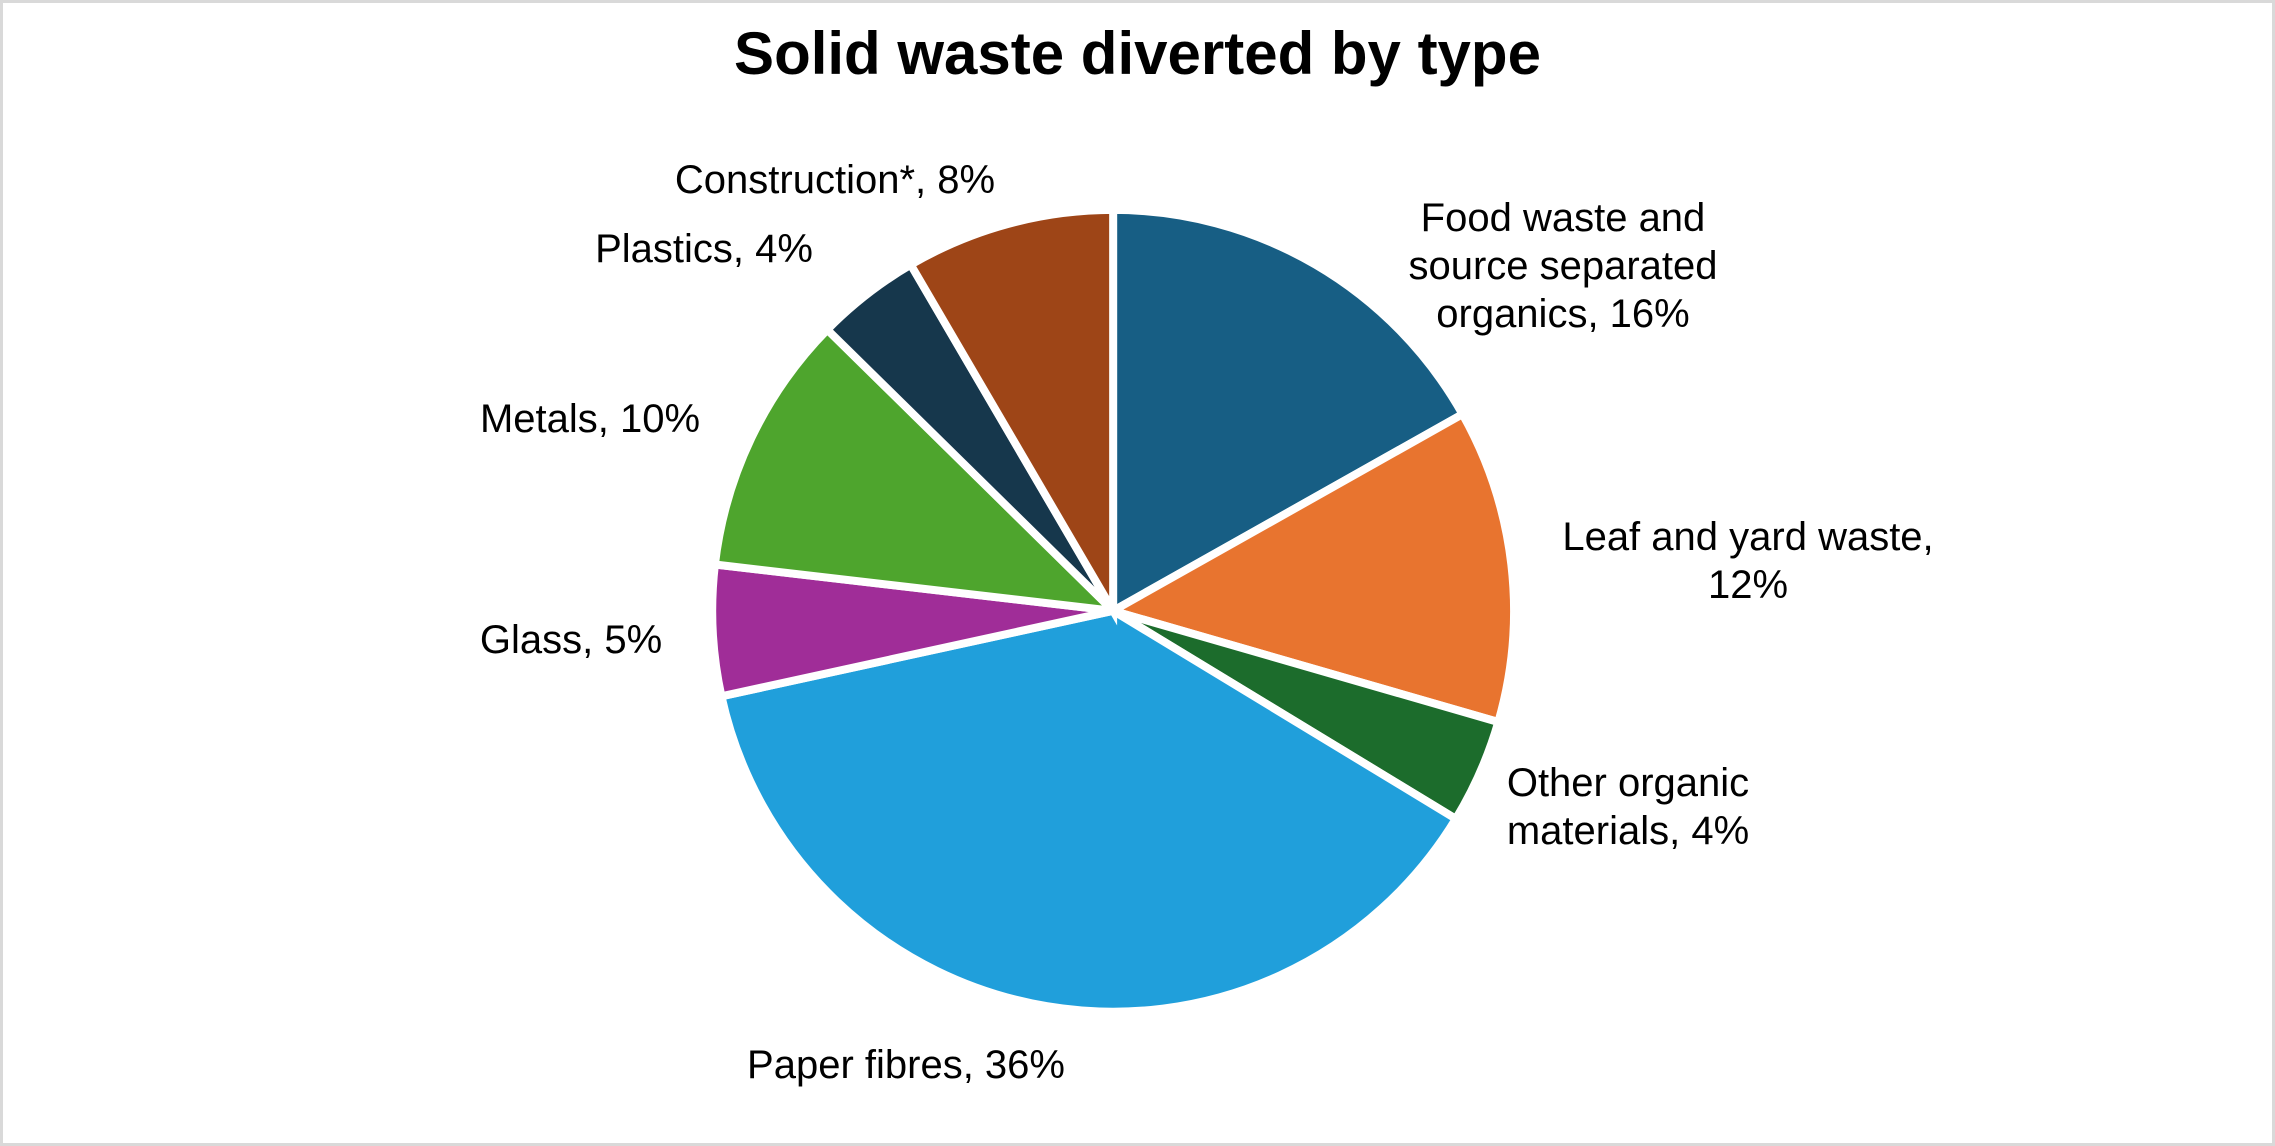  What do you see at coordinates (1089, 811) in the screenshot?
I see `pie-slice-paper-fibres` at bounding box center [1089, 811].